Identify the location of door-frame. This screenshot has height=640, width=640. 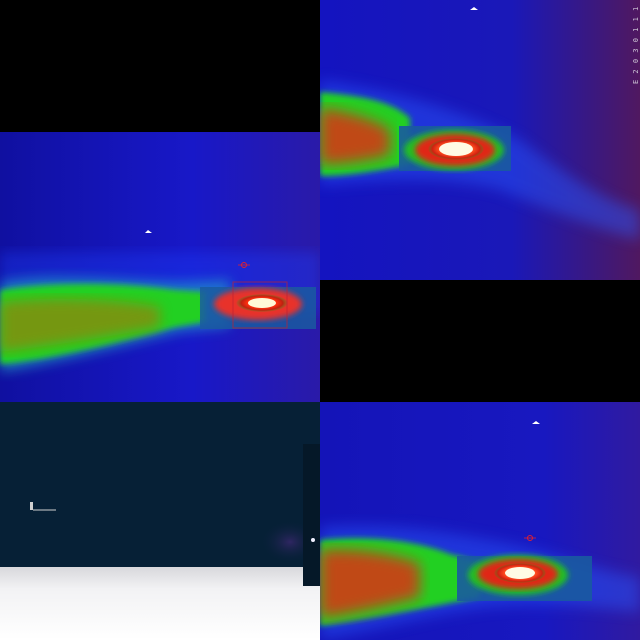
(311, 515).